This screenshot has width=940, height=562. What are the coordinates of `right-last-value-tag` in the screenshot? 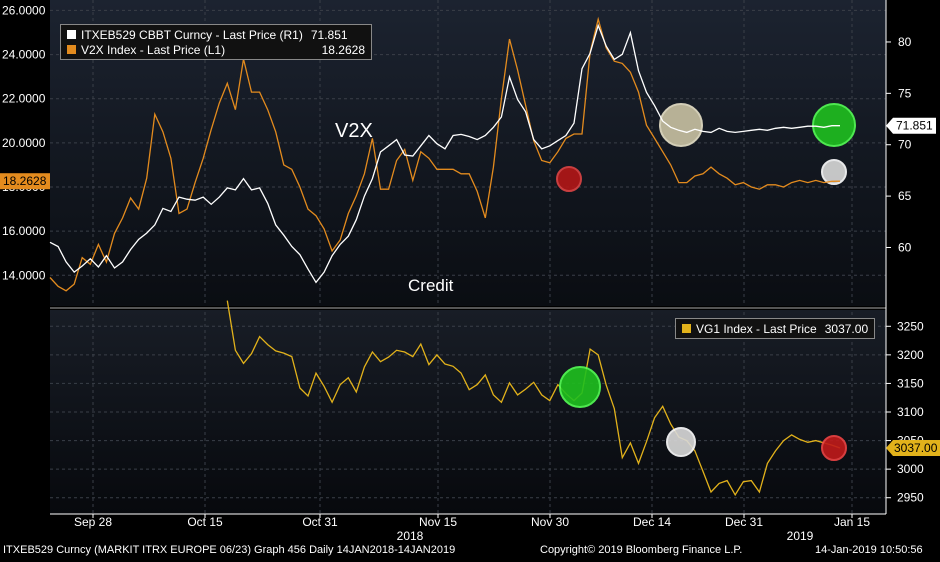 It's located at (911, 125).